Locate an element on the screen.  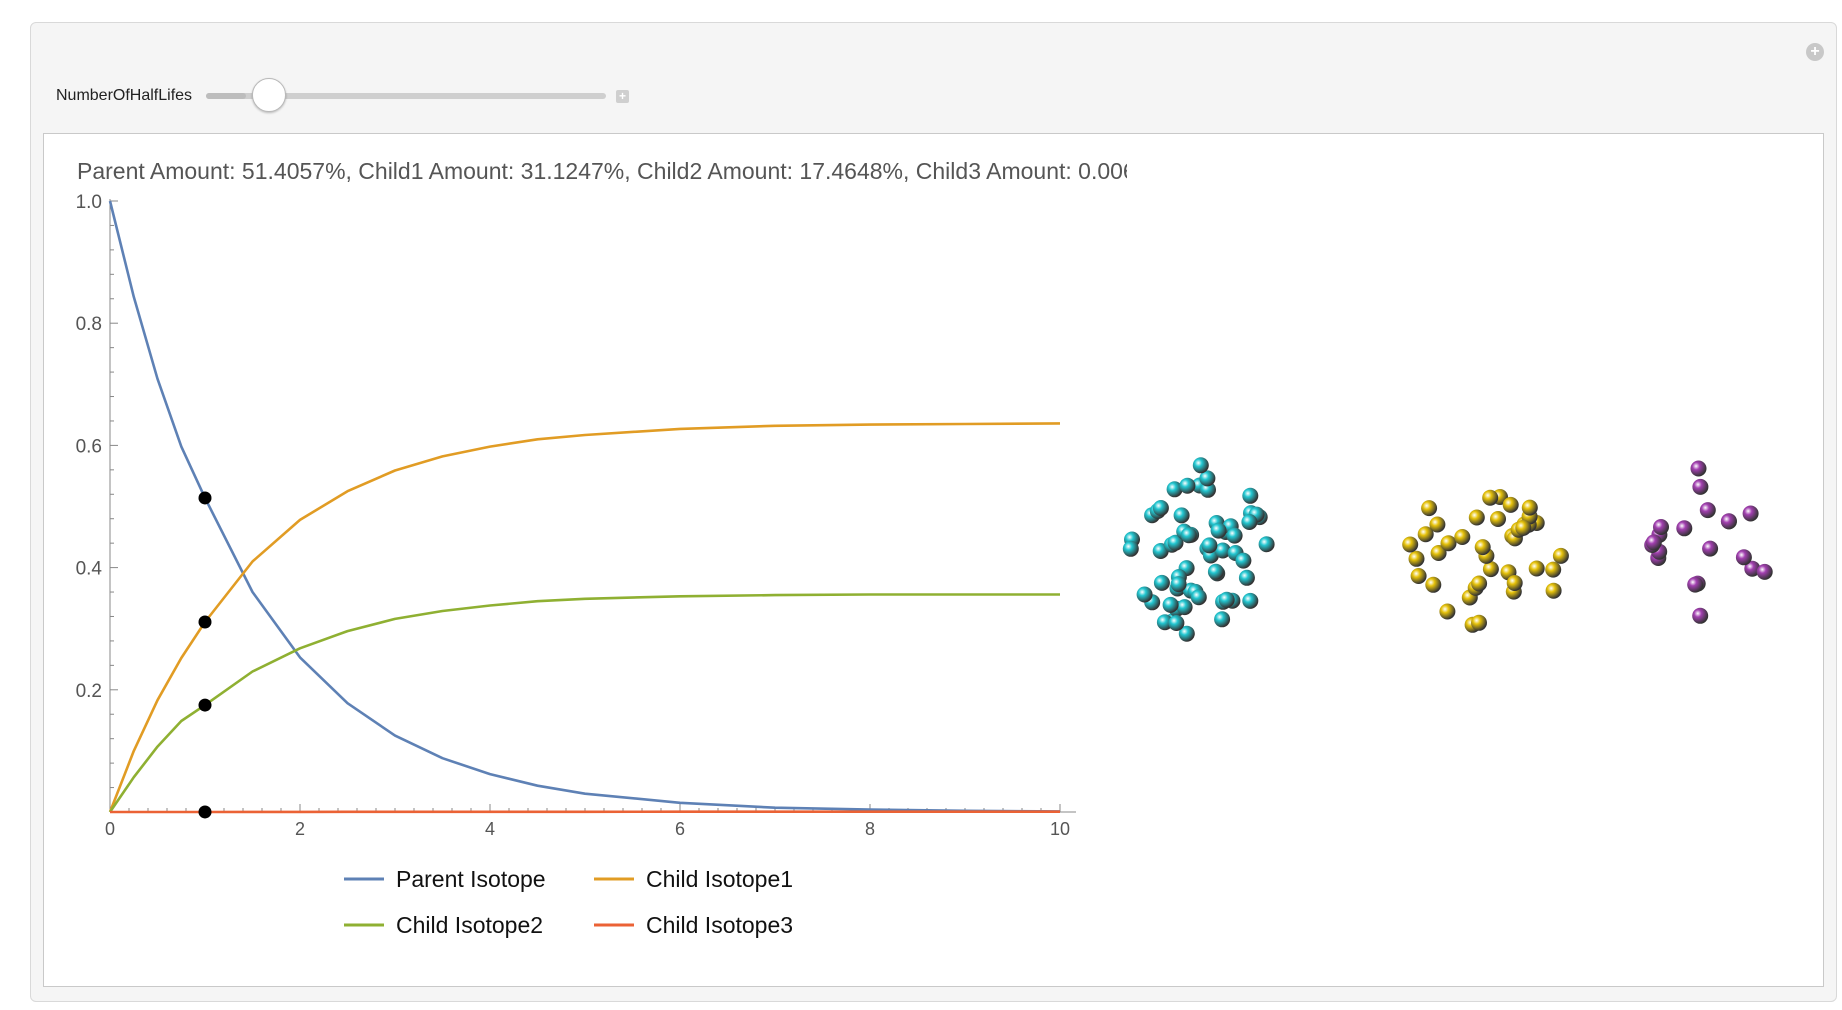
half-lifes-slider is located at coordinates (406, 95).